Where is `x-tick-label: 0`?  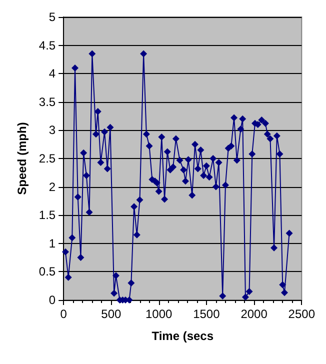
x-tick-label: 0 is located at coordinates (64, 314).